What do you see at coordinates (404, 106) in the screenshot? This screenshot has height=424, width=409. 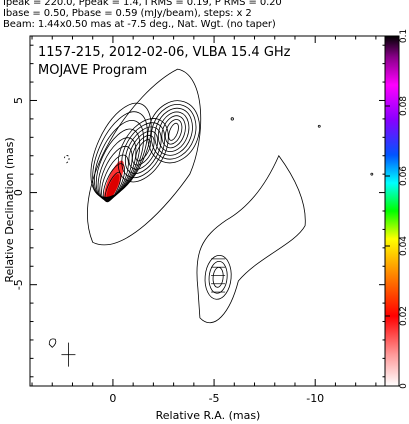 I see `colorbar-tick-label: 0.08` at bounding box center [404, 106].